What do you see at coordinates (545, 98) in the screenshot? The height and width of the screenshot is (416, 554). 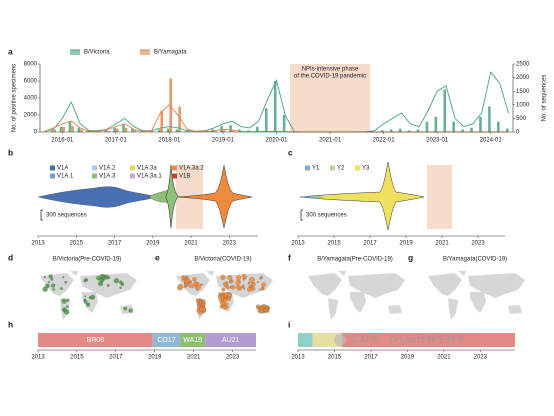 I see `y2-axis-label: No. of sequences` at bounding box center [545, 98].